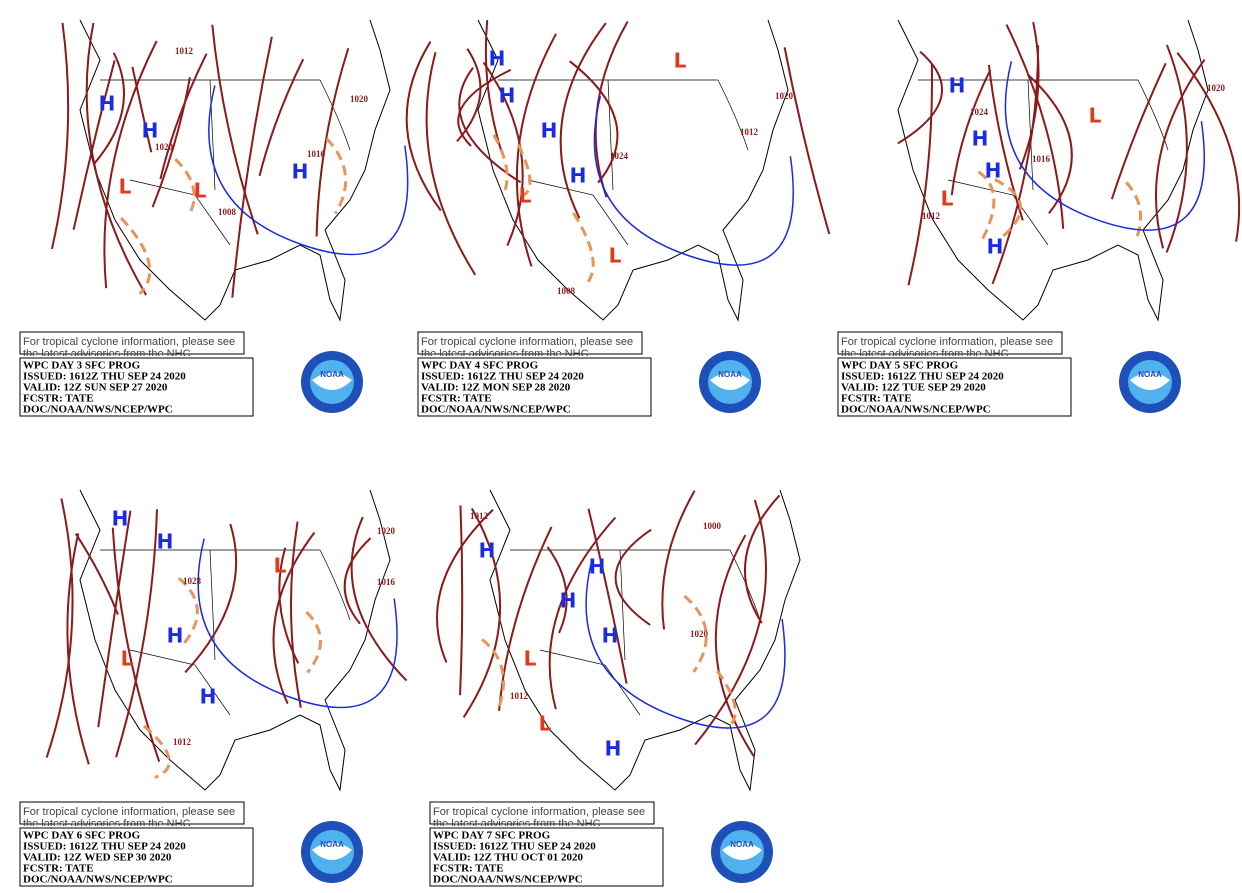  I want to click on isobar-label: 1016, so click(386, 582).